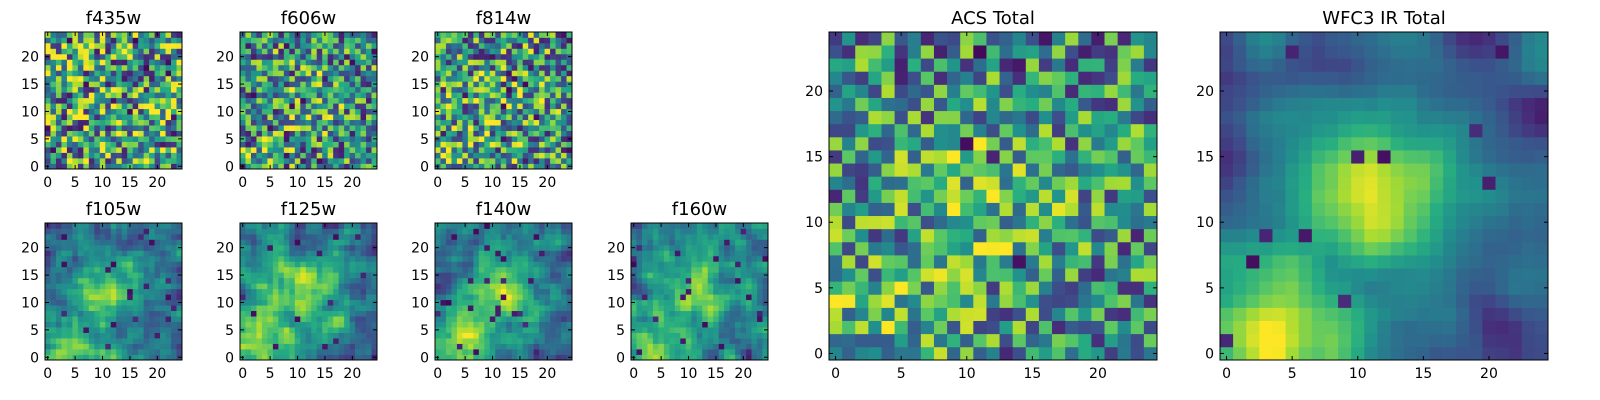 The width and height of the screenshot is (1600, 400). Describe the element at coordinates (420, 303) in the screenshot. I see `y-tick-label: 10` at that location.